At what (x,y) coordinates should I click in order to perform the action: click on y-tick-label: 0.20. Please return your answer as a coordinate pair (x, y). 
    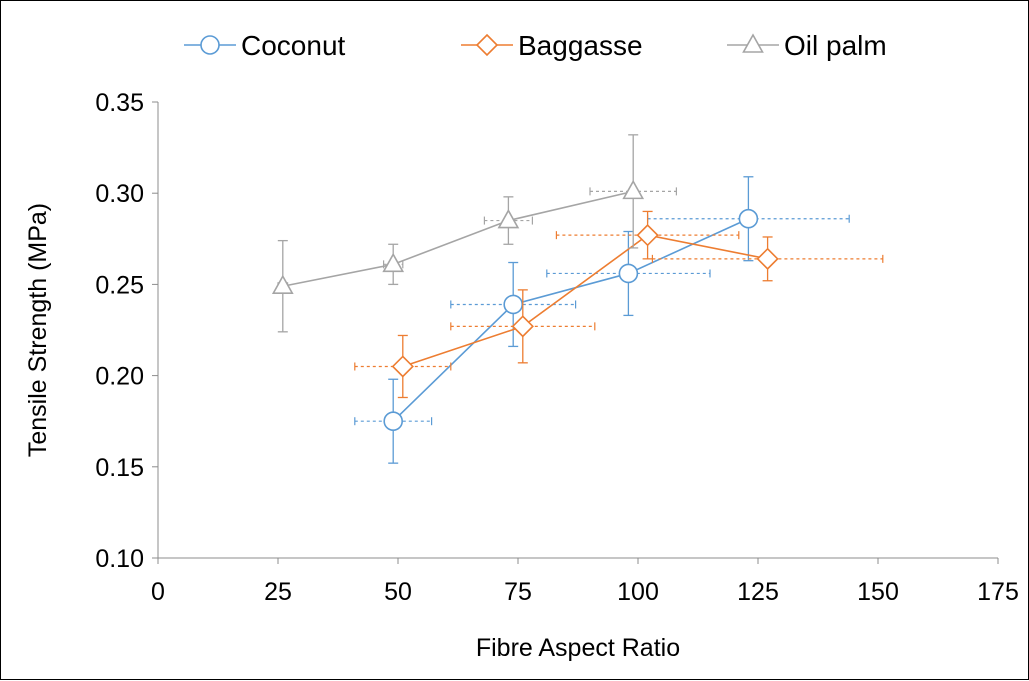
    Looking at the image, I should click on (119, 377).